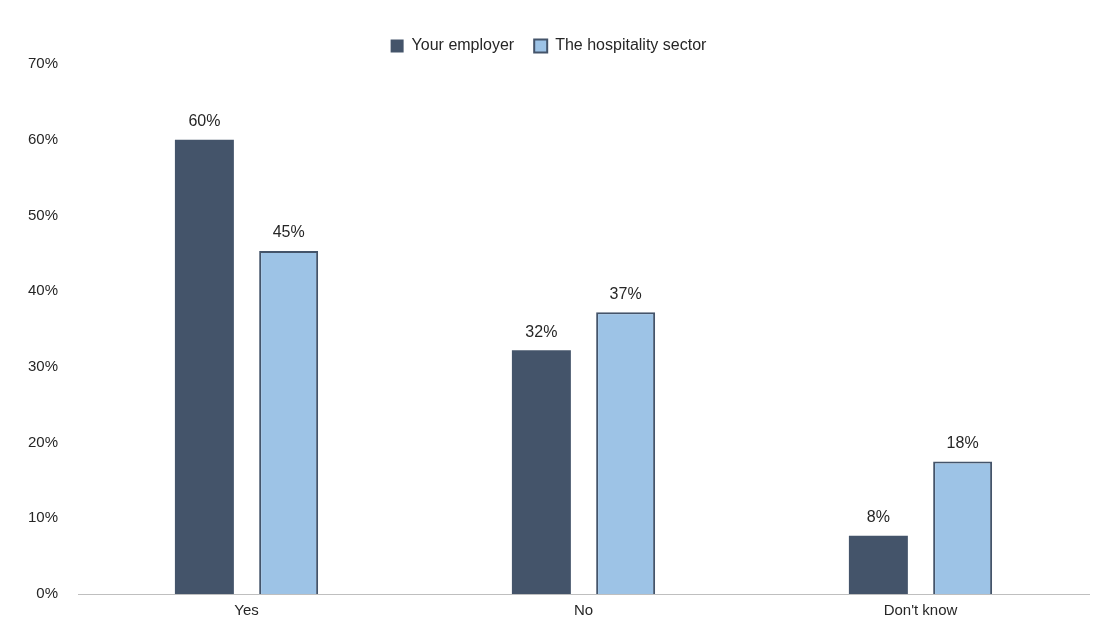  Describe the element at coordinates (920, 610) in the screenshot. I see `x-tick-label: Don't know` at that location.